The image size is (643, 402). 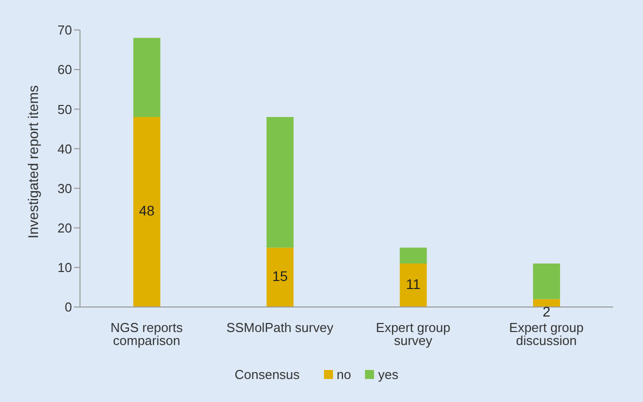 What do you see at coordinates (65, 148) in the screenshot?
I see `y-tick-label: 40` at bounding box center [65, 148].